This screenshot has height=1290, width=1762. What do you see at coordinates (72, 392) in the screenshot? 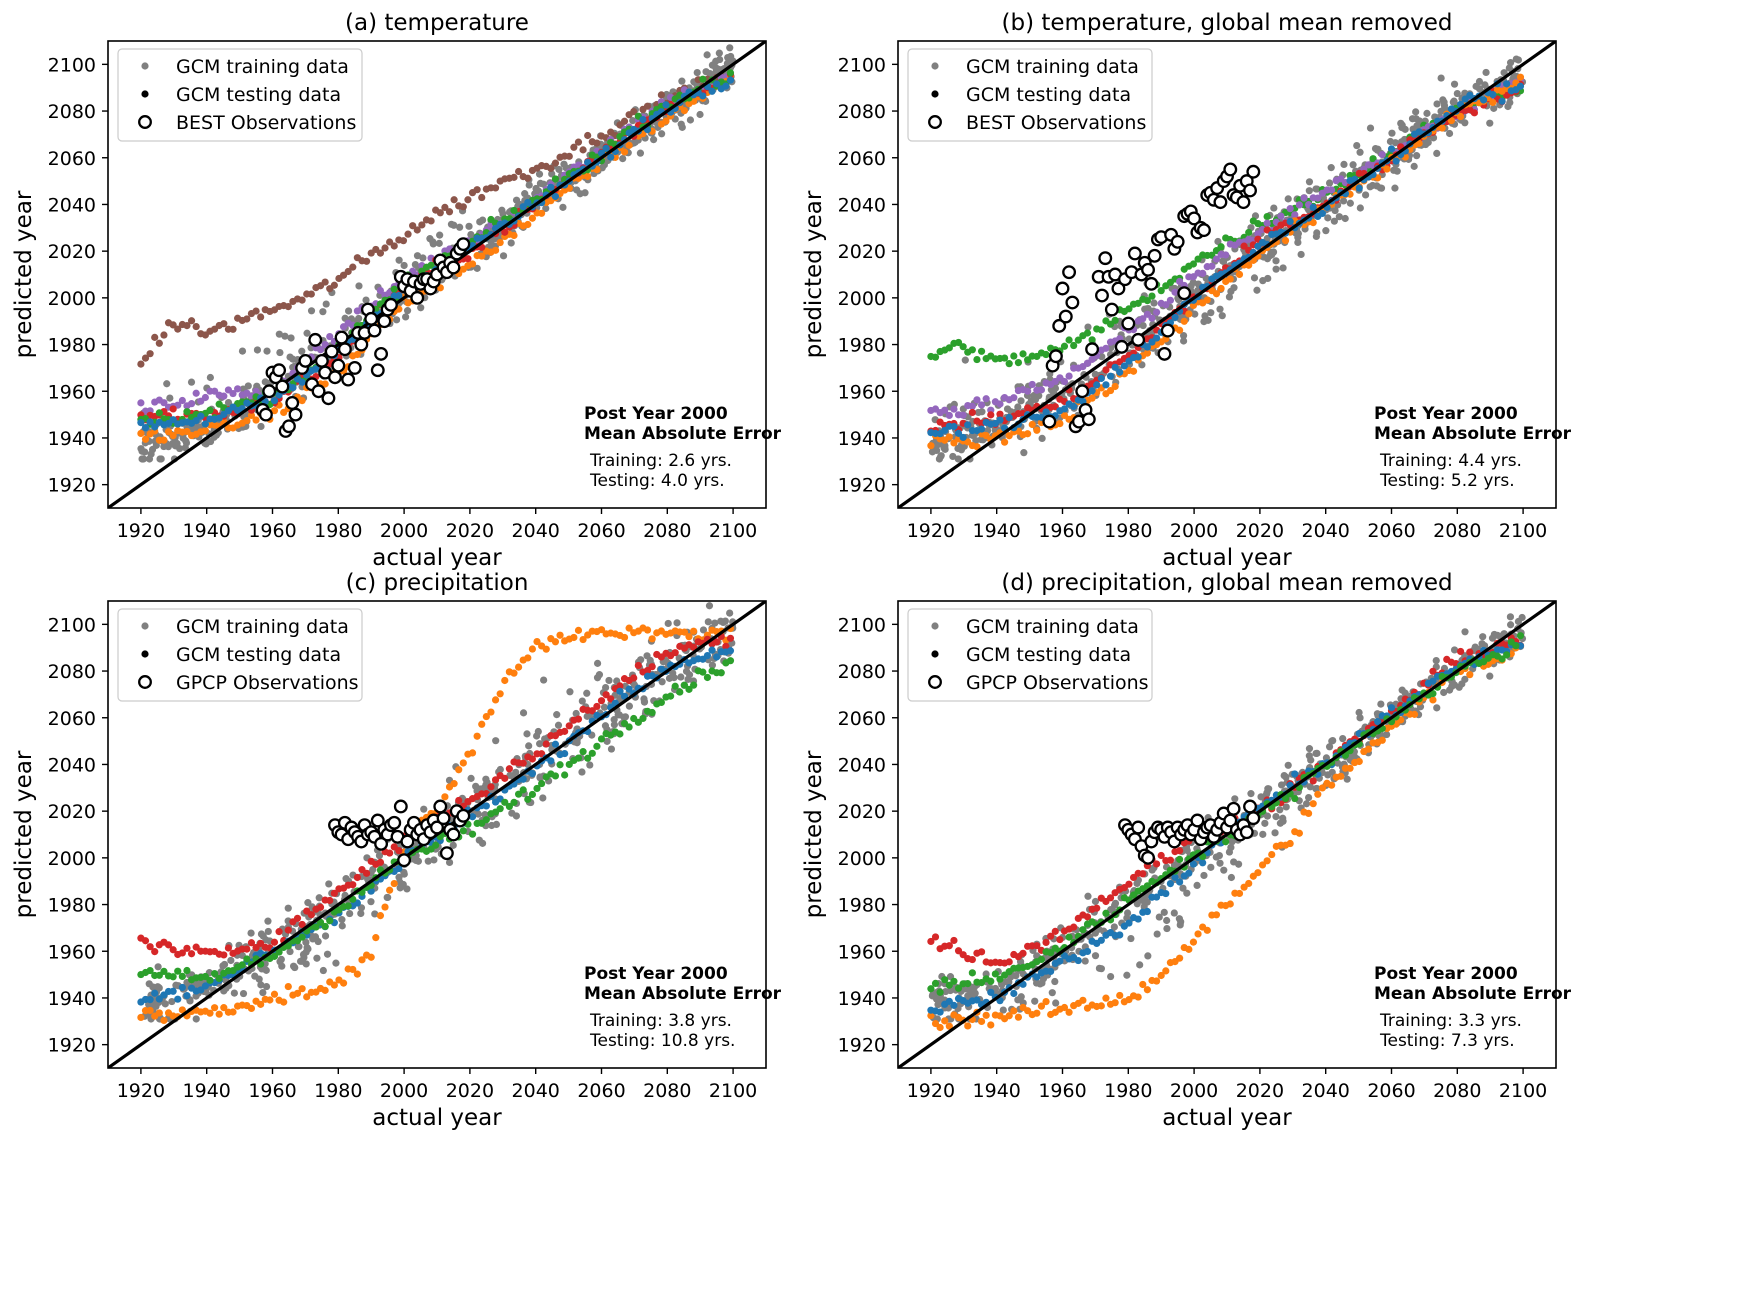
I see `y-tick-label: 1960` at bounding box center [72, 392].